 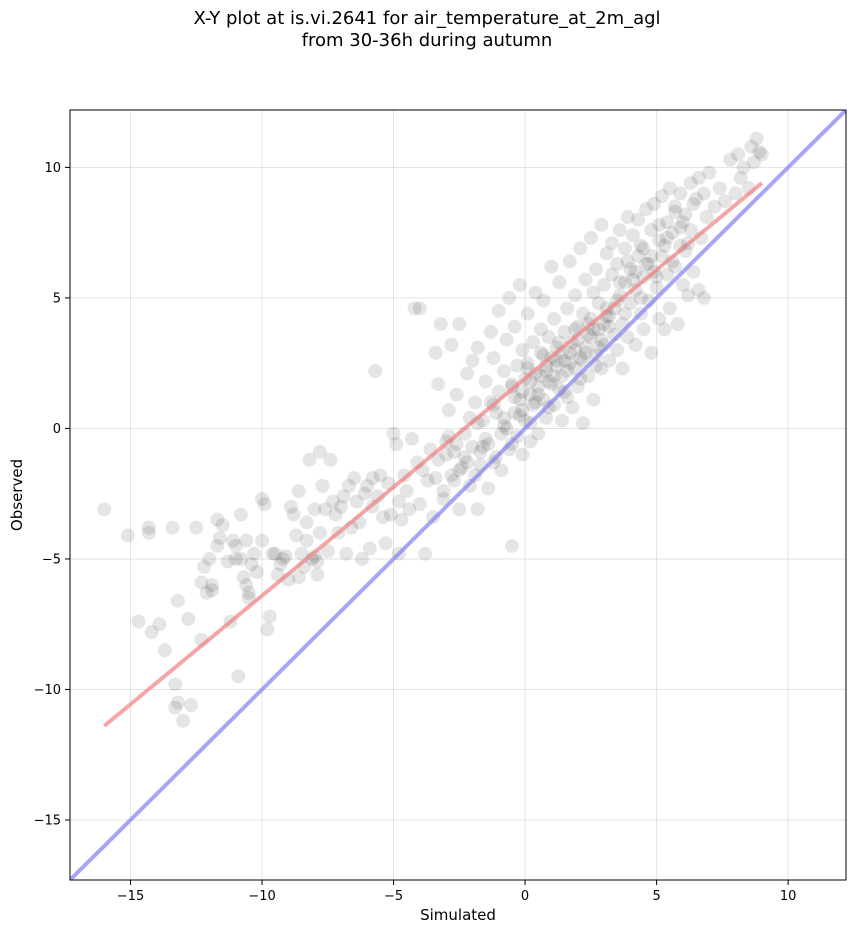 I want to click on x-tick-label: 0, so click(x=525, y=896).